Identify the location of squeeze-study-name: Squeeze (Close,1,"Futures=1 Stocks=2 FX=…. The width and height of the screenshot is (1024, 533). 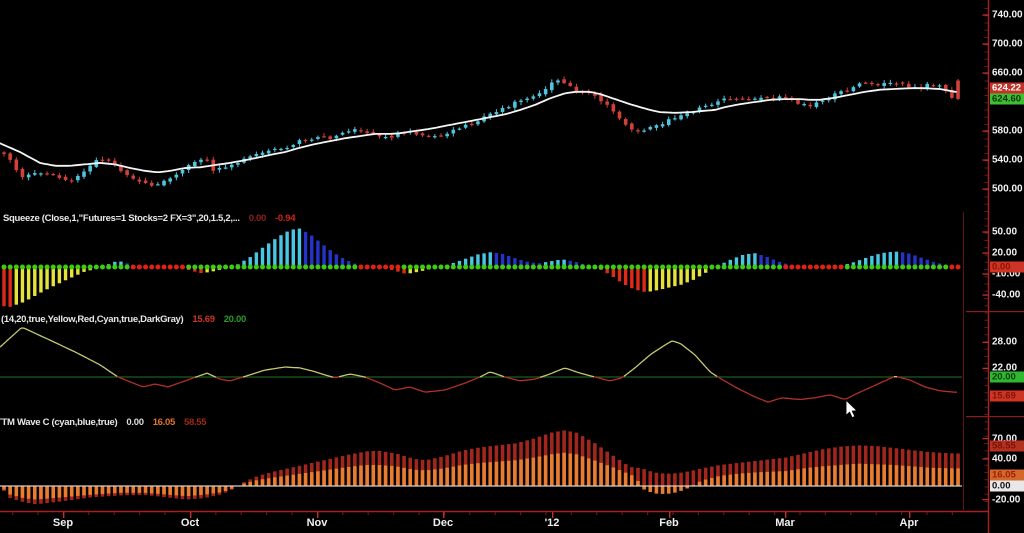
(121, 218).